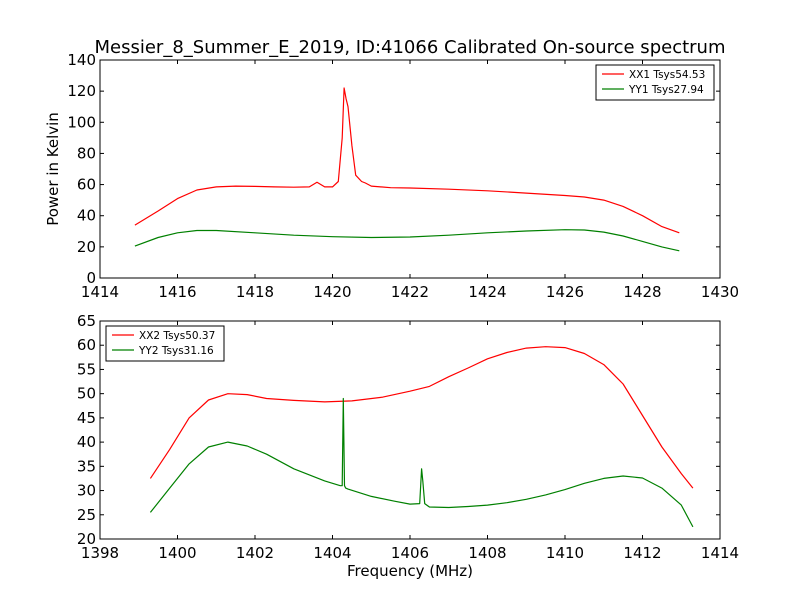  What do you see at coordinates (53, 169) in the screenshot?
I see `y-axis-label: Power in Kelvin` at bounding box center [53, 169].